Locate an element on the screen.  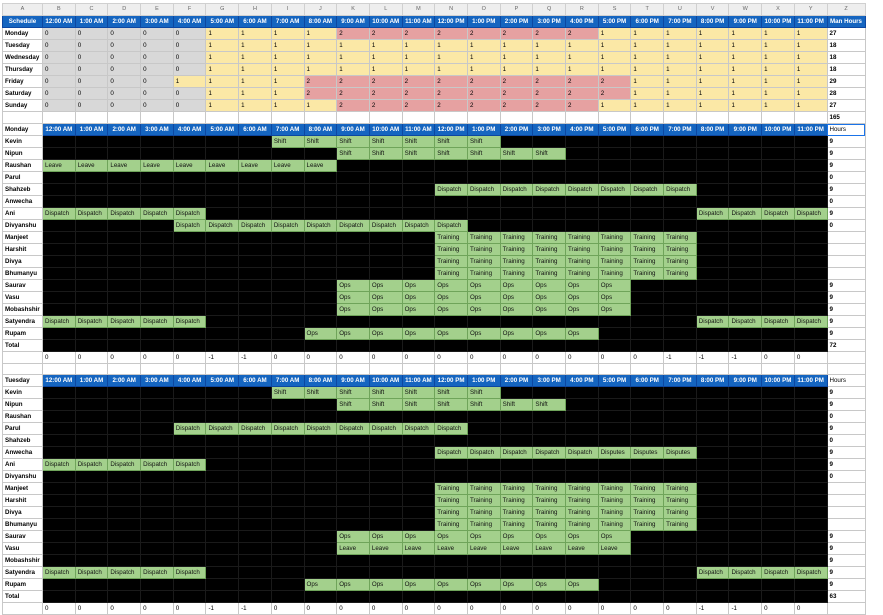
time-header: 4:00 PM is located at coordinates (582, 380).